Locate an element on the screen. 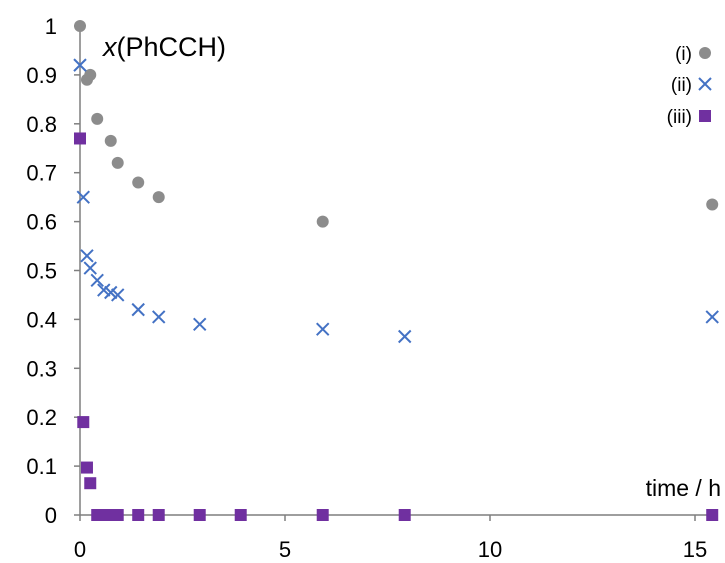  y-ticks: 0 0.1 0.2 0.3 0.4 0.5 0.6 0.7 0.8 0.9 1 is located at coordinates (53, 271).